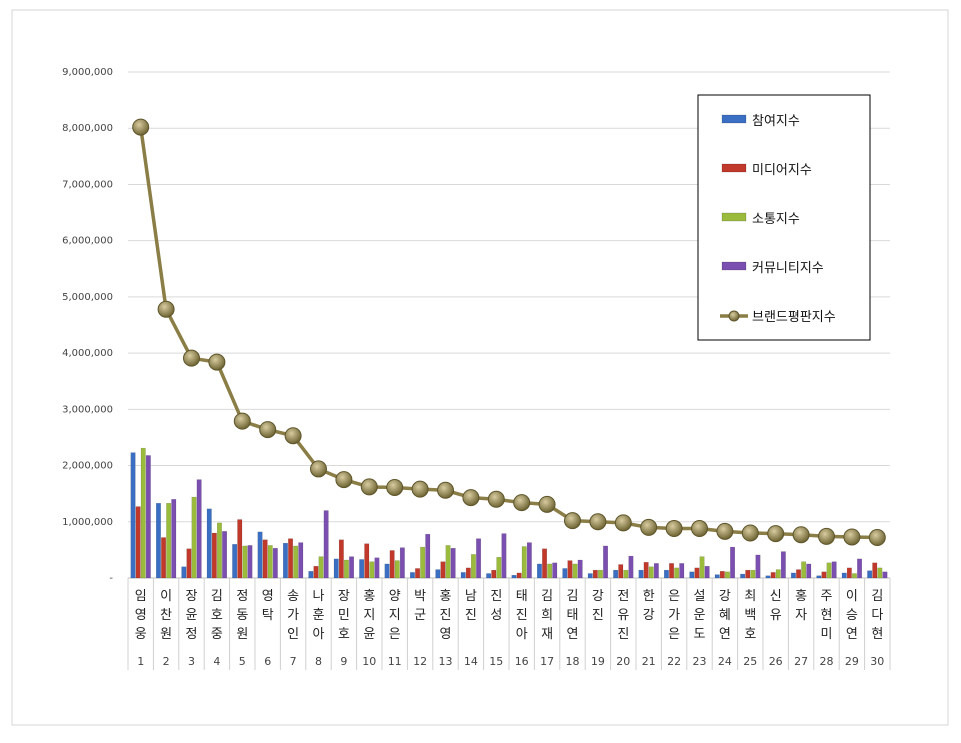 The width and height of the screenshot is (961, 743). I want to click on rank-label: 2, so click(166, 661).